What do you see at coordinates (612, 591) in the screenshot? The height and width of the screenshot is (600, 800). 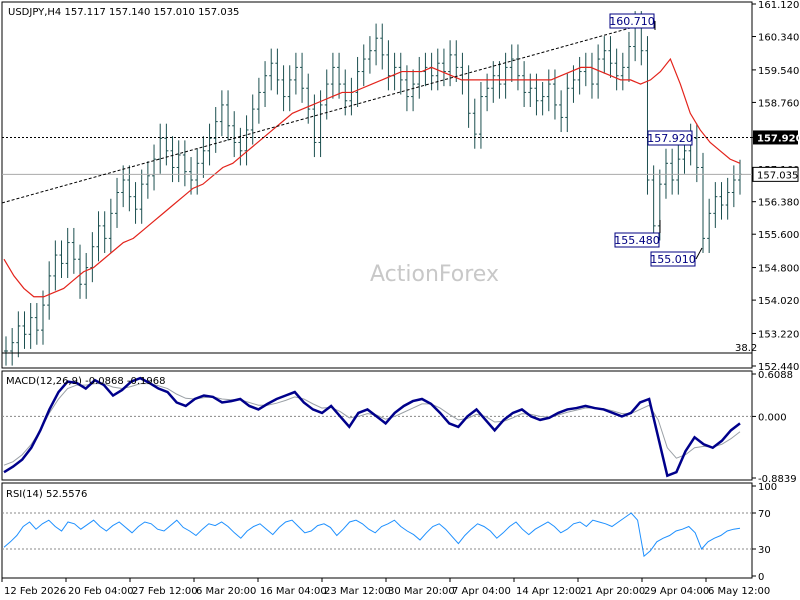 I see `x-tick-label: 21 Apr 20:00` at bounding box center [612, 591].